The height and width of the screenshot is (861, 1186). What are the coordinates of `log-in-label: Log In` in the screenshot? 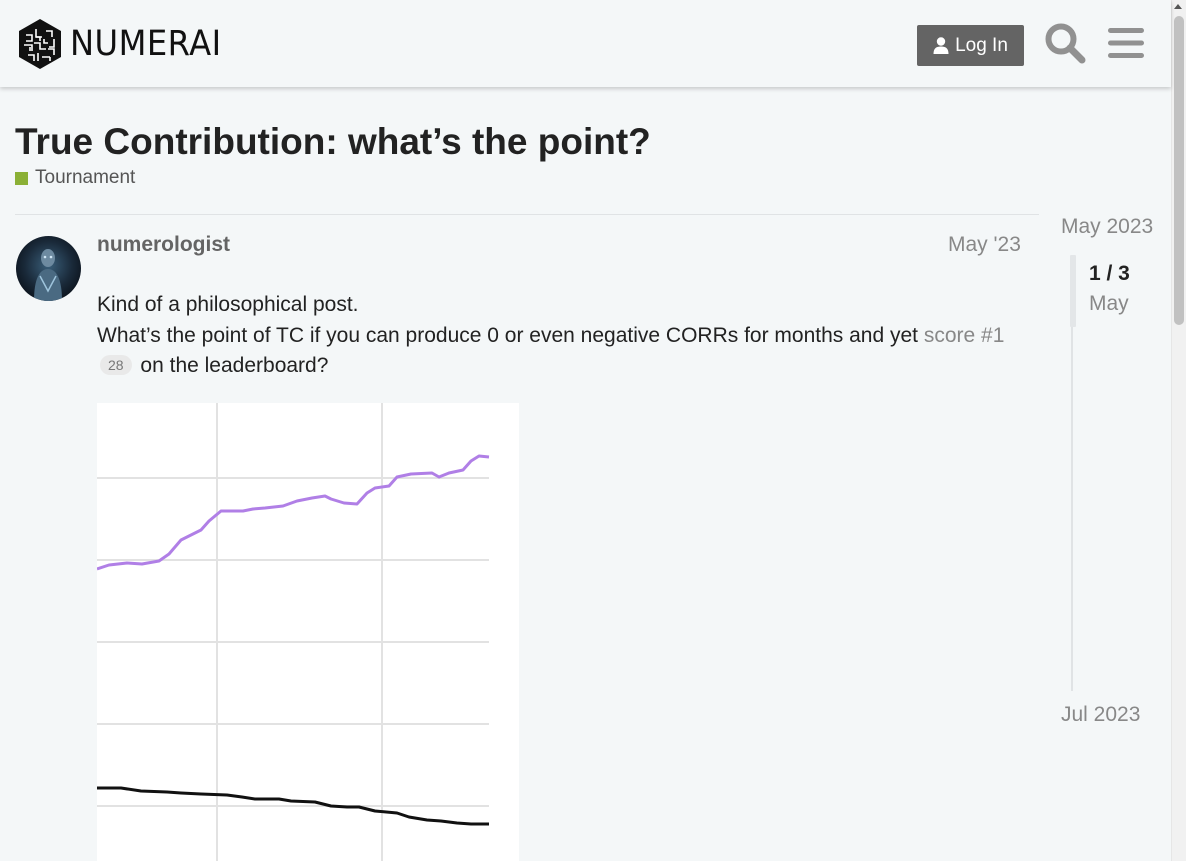 It's located at (981, 45).